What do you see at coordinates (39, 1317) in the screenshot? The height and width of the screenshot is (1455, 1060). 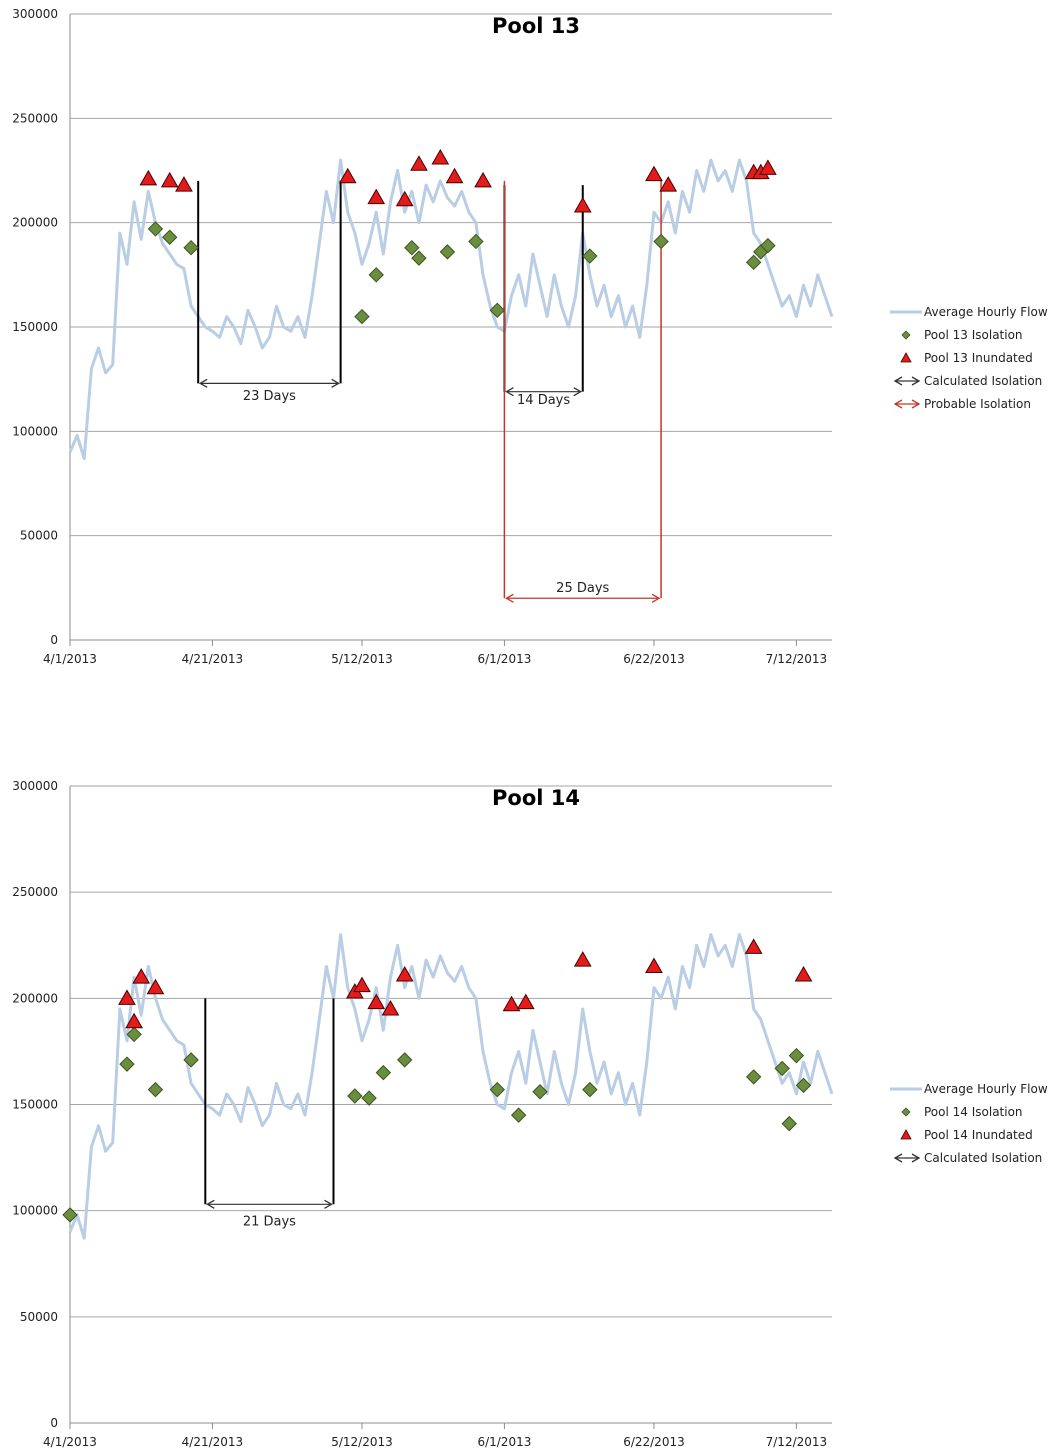 I see `y-tick-label: 50000` at bounding box center [39, 1317].